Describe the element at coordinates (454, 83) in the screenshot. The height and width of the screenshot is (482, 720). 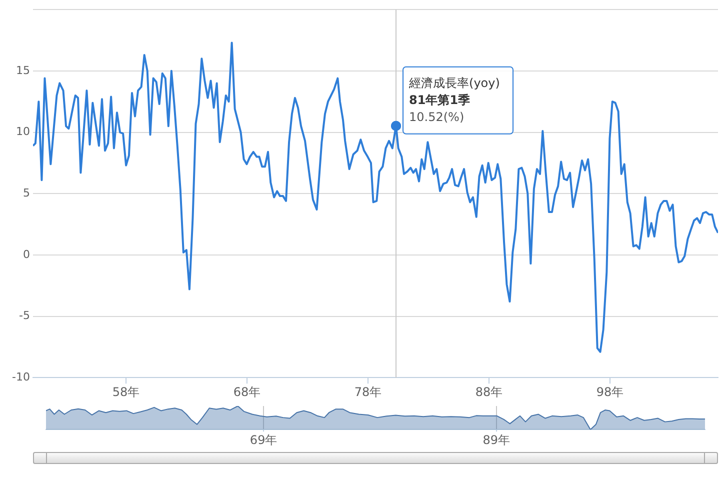
I see `text: 經濟成長率(yoy)` at that location.